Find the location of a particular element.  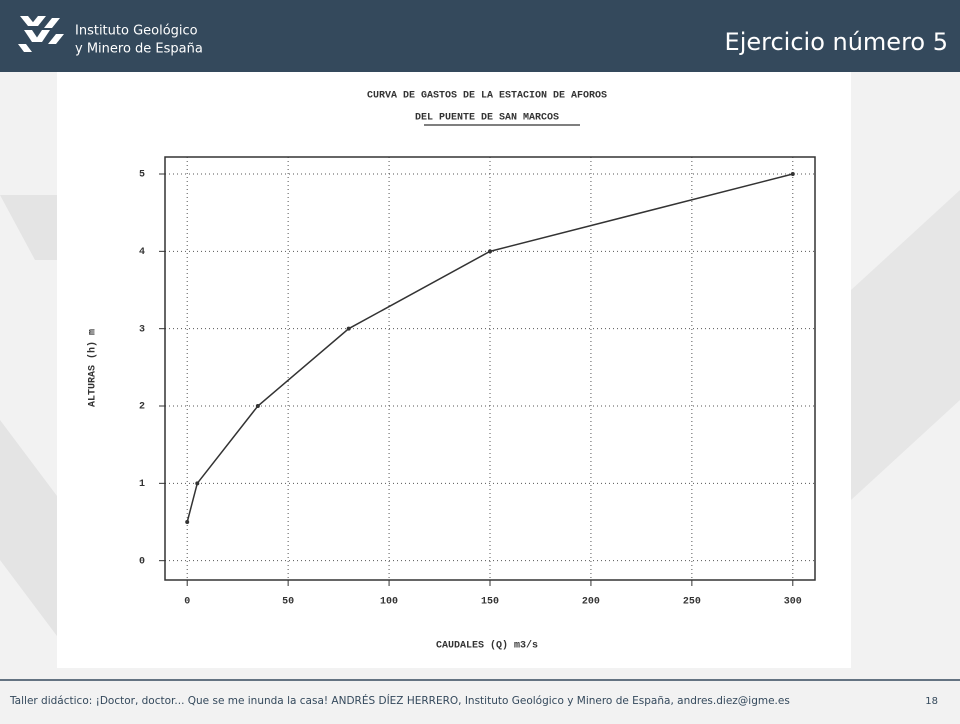

y-axis-label: ALTURAS (h) m is located at coordinates (93, 368).